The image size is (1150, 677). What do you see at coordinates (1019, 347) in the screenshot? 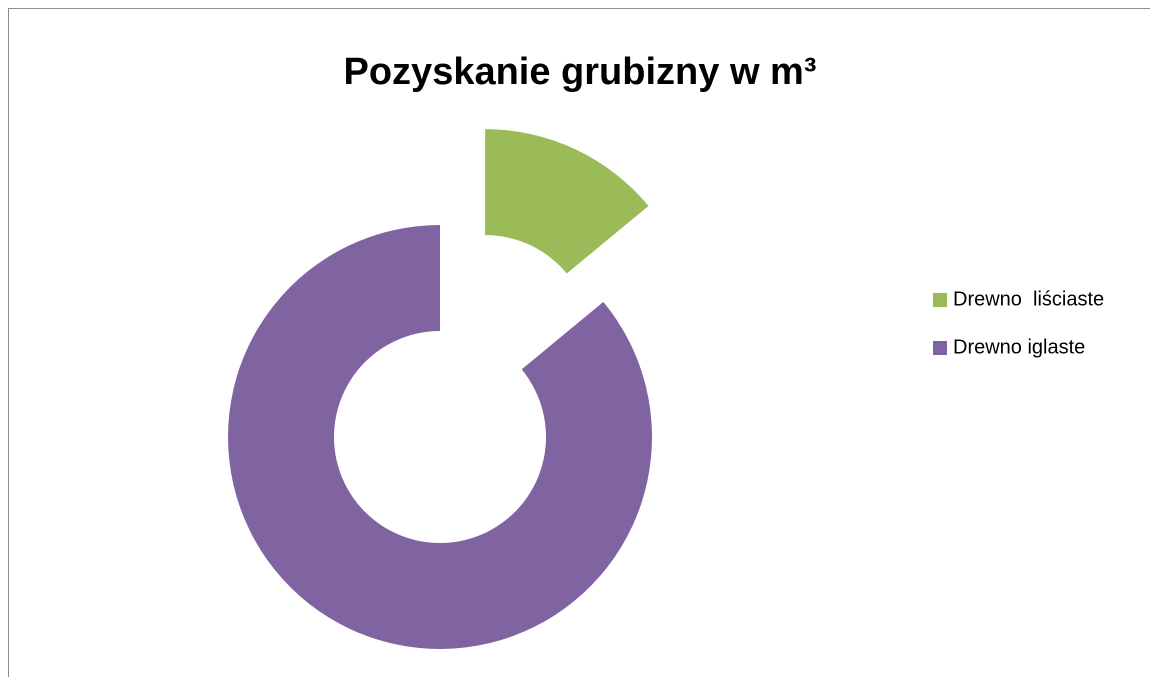
I see `legend-label: Drewno iglaste` at bounding box center [1019, 347].